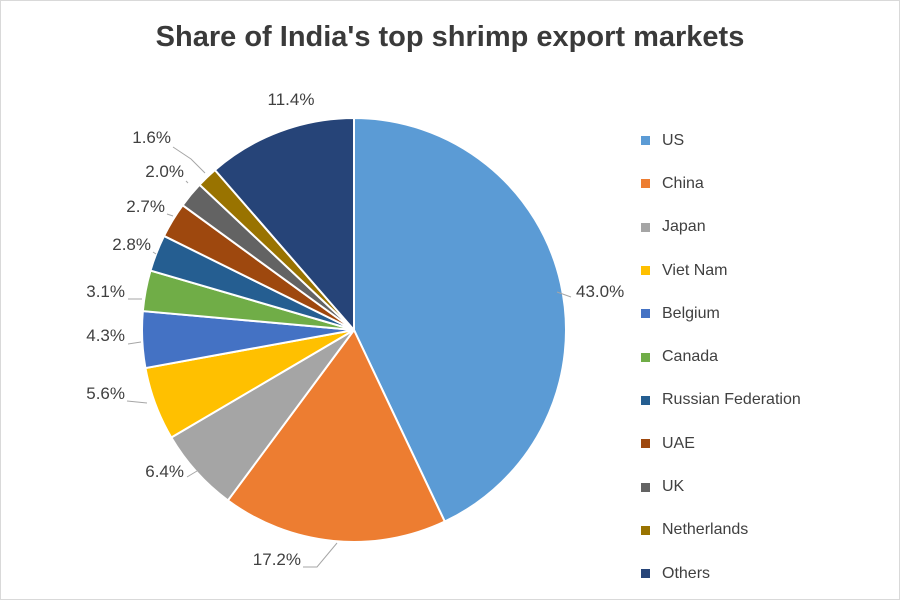 The height and width of the screenshot is (600, 900). Describe the element at coordinates (164, 171) in the screenshot. I see `data-label: 2.0%` at that location.